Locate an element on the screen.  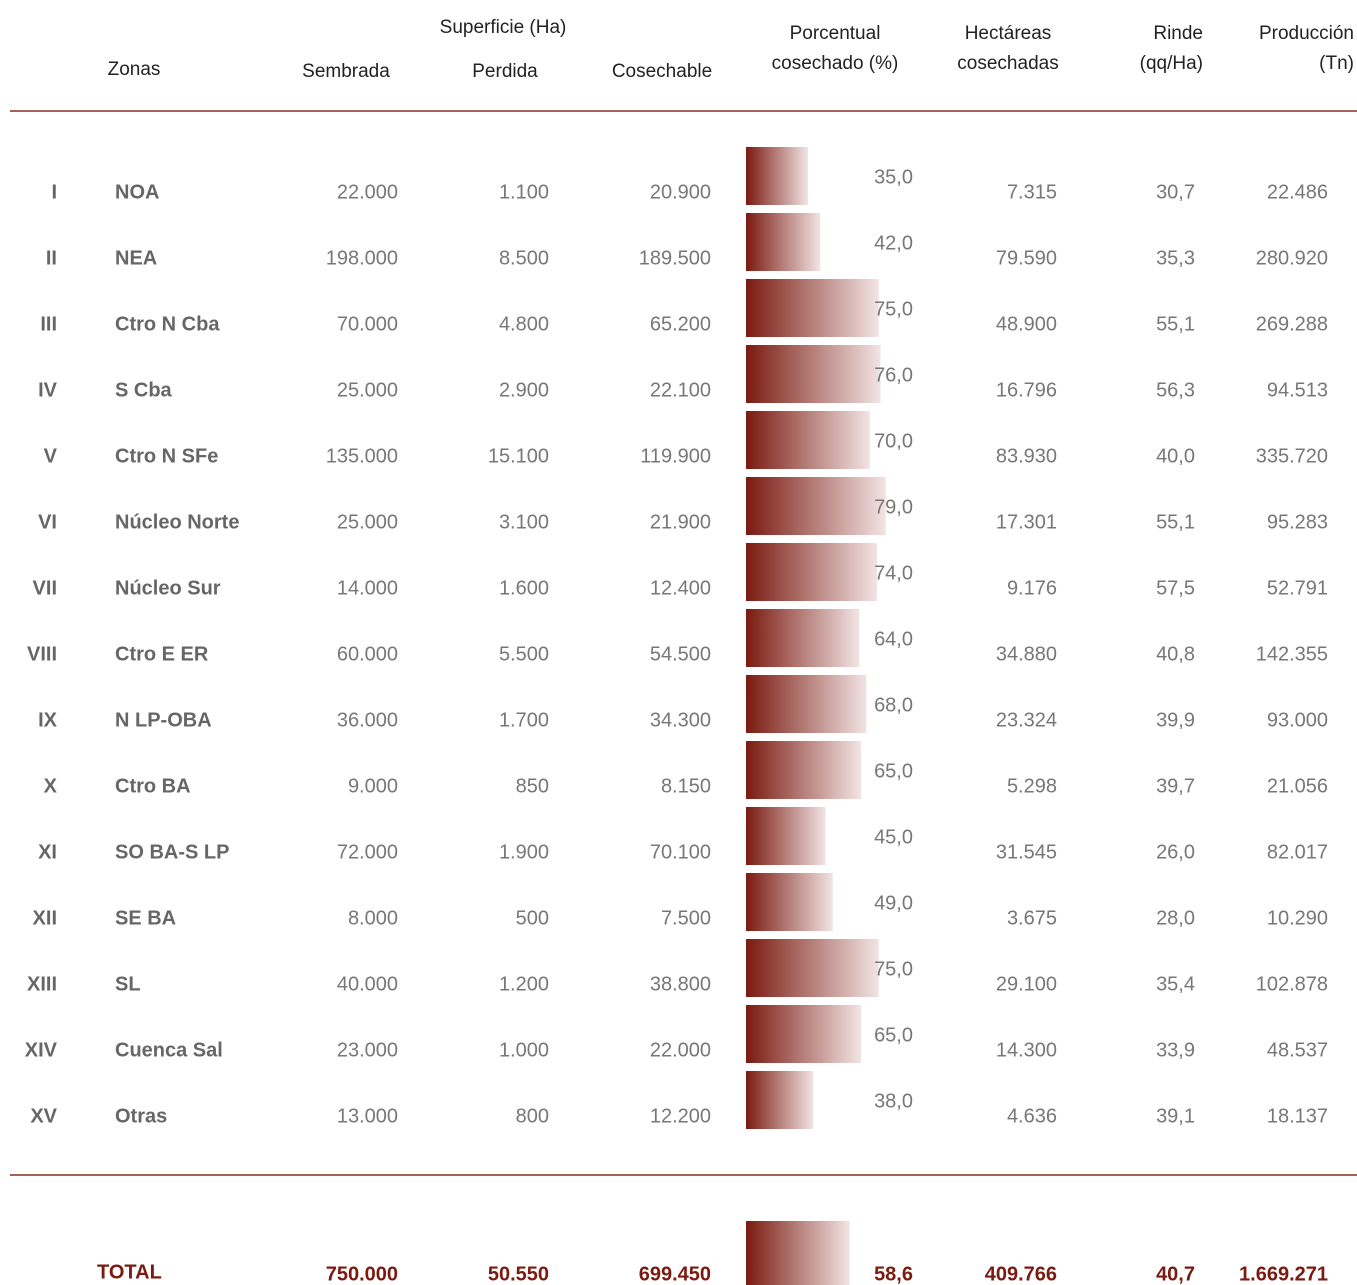
zone-name: Ctro N Cba is located at coordinates (167, 324).